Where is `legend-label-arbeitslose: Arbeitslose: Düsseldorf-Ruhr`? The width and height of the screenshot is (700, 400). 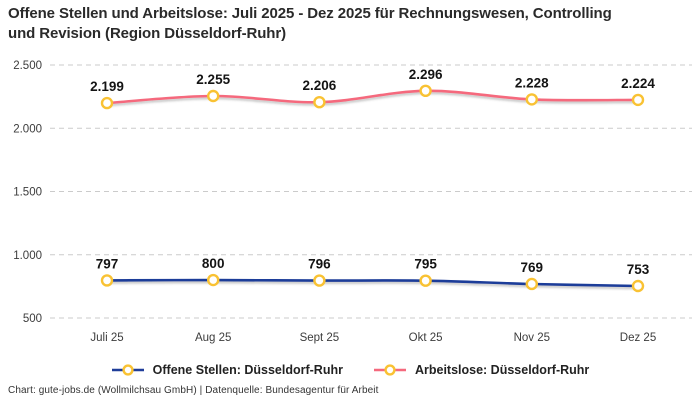 legend-label-arbeitslose: Arbeitslose: Düsseldorf-Ruhr is located at coordinates (502, 370).